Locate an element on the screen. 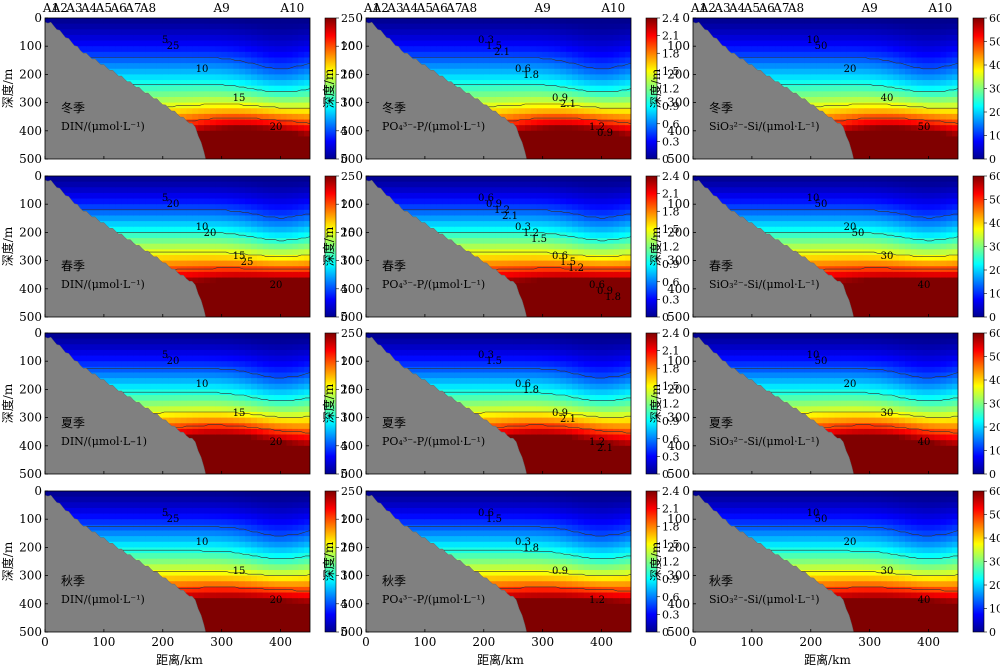 The image size is (1000, 668). heatmap-field: 0.30.60.91.21.51.82.10.92.1 is located at coordinates (498, 88).